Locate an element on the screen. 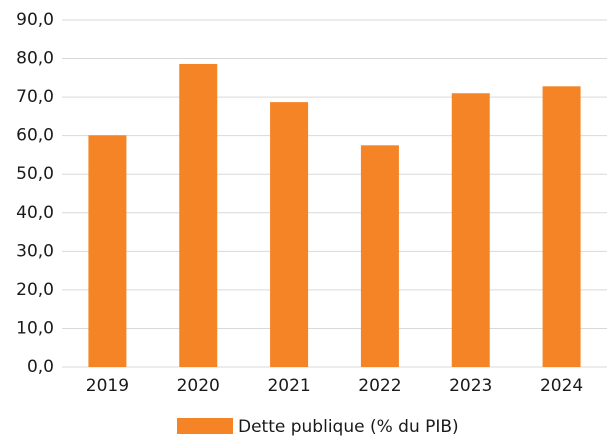 This screenshot has height=438, width=609. y-tick-label: 50,0 is located at coordinates (35, 174).